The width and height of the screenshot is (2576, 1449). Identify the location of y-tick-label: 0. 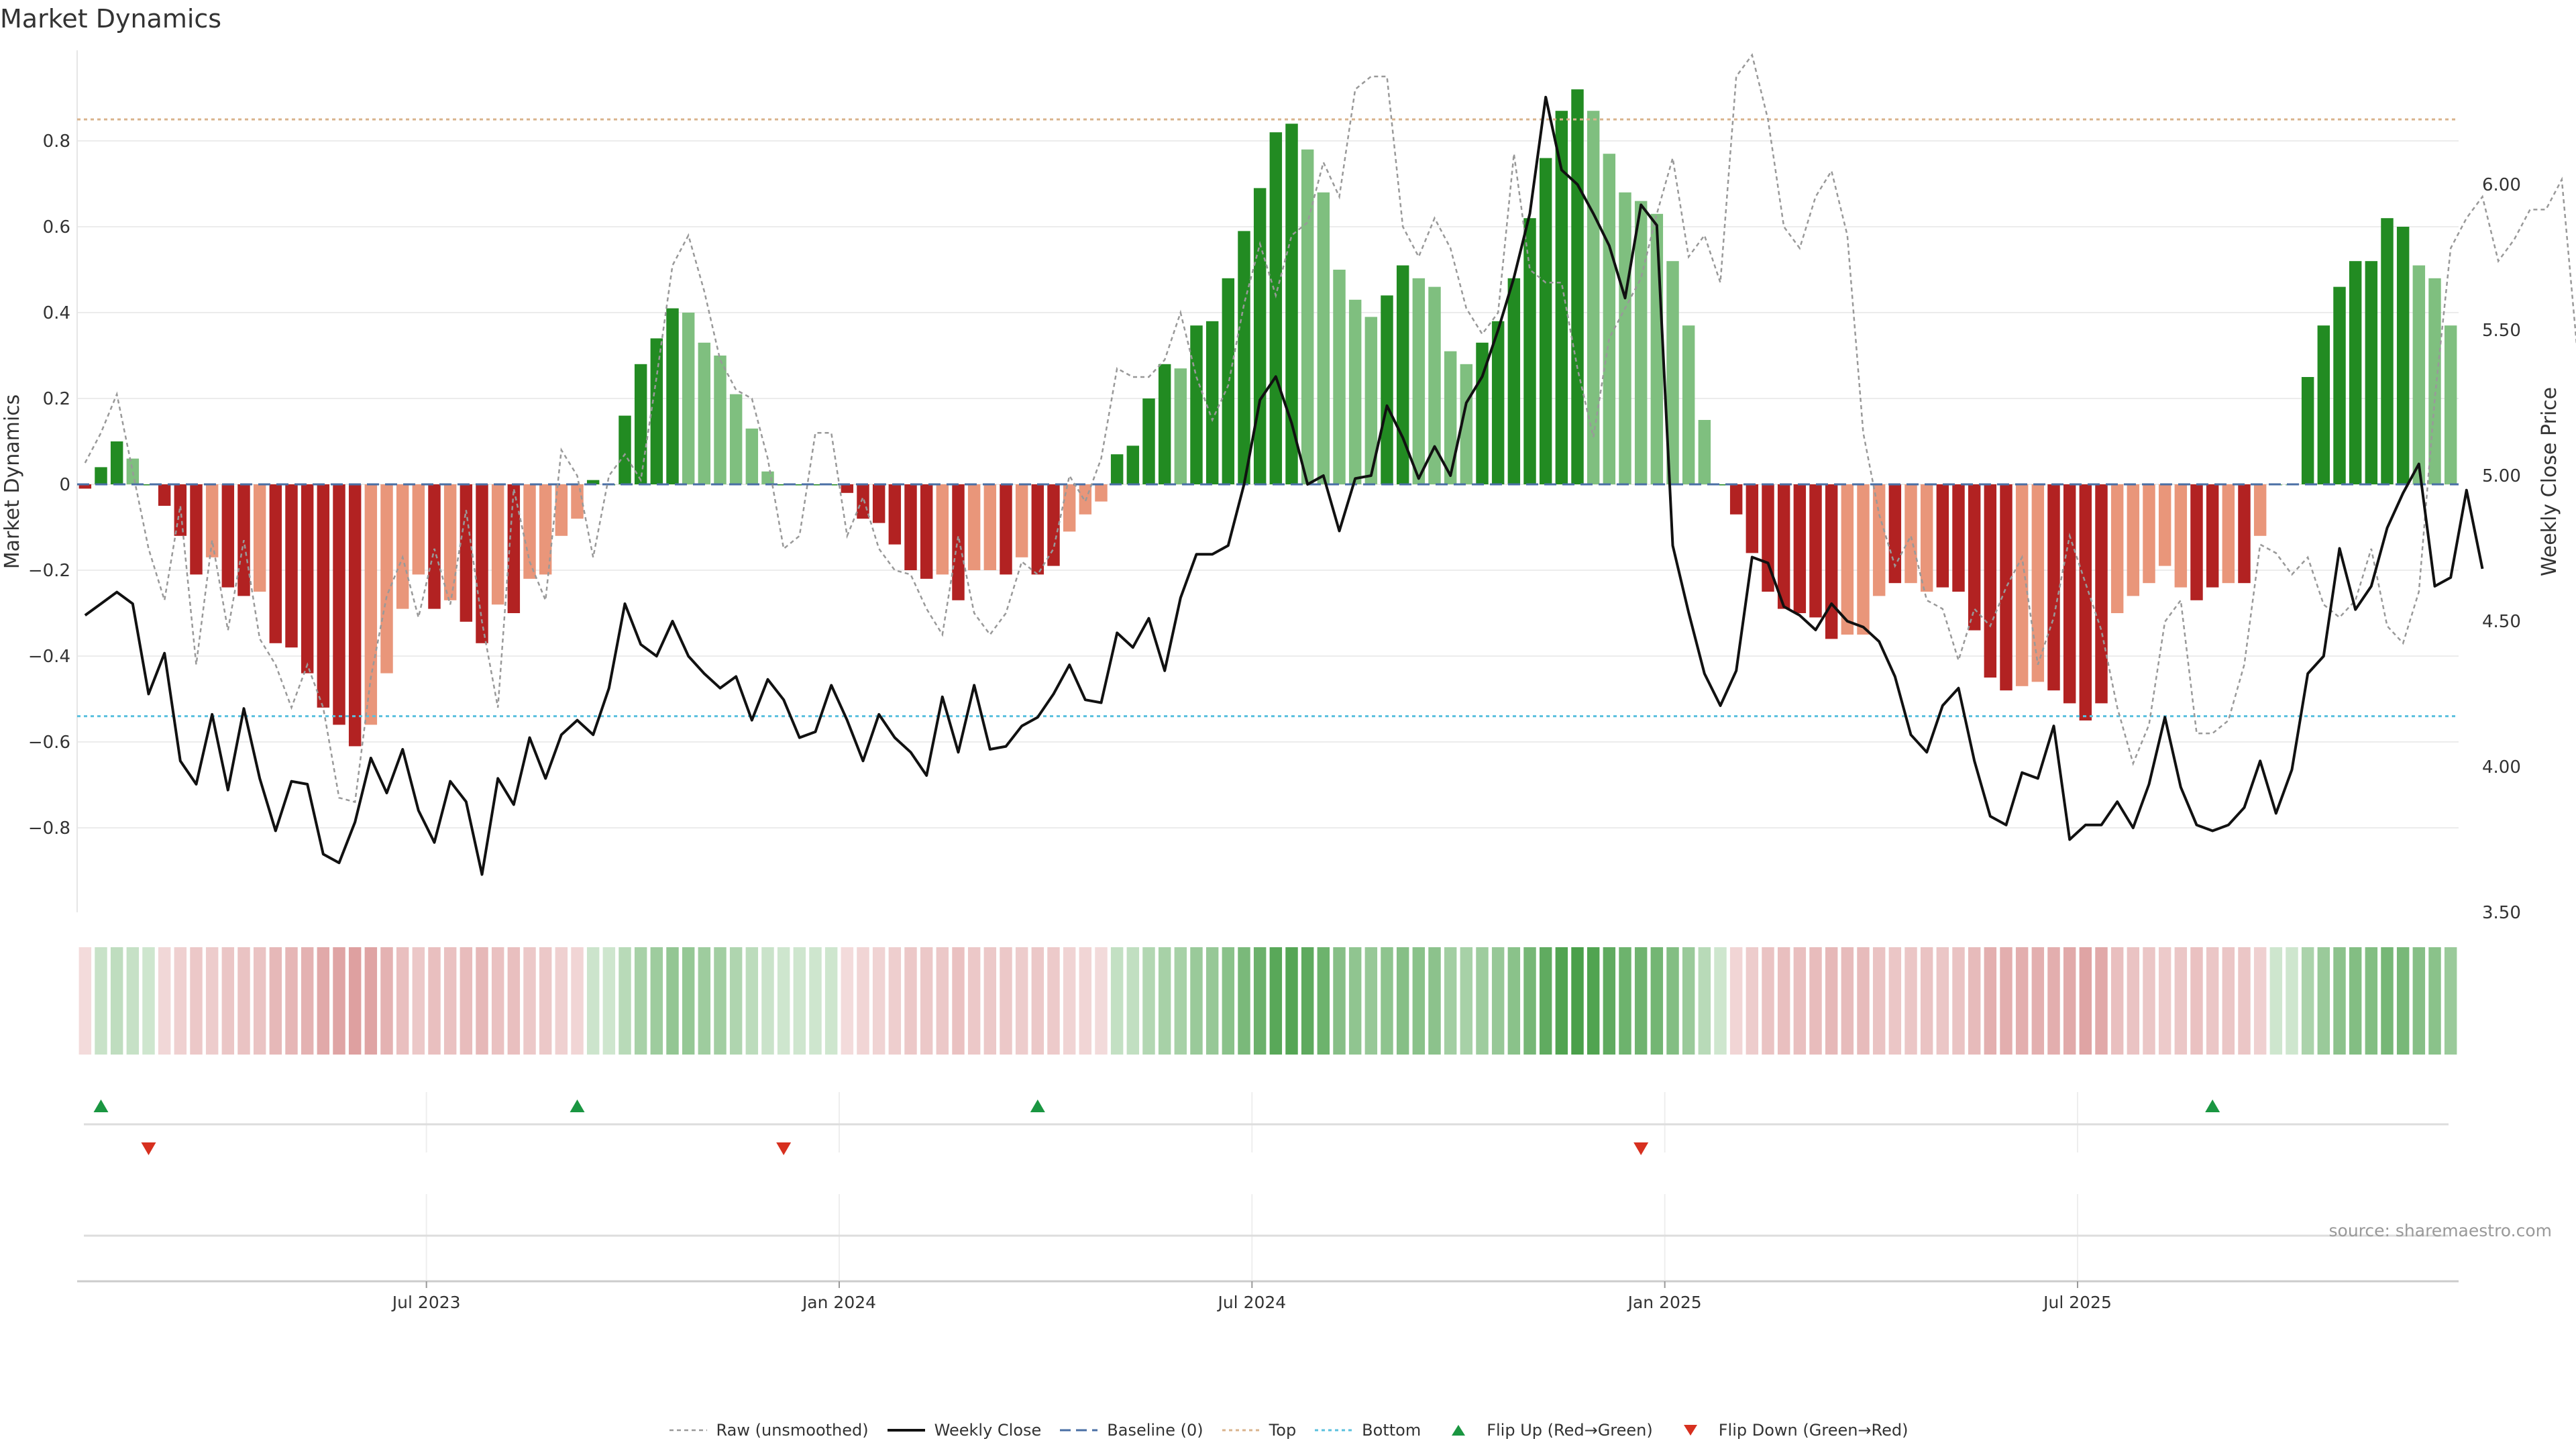
(64, 485).